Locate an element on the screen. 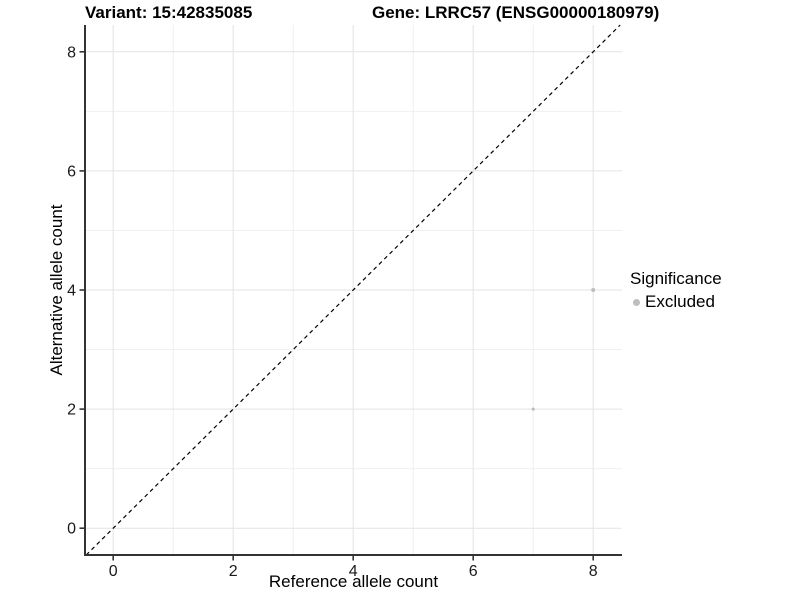 This screenshot has height=600, width=800. y-axis-title: Alternative allele count is located at coordinates (56, 290).